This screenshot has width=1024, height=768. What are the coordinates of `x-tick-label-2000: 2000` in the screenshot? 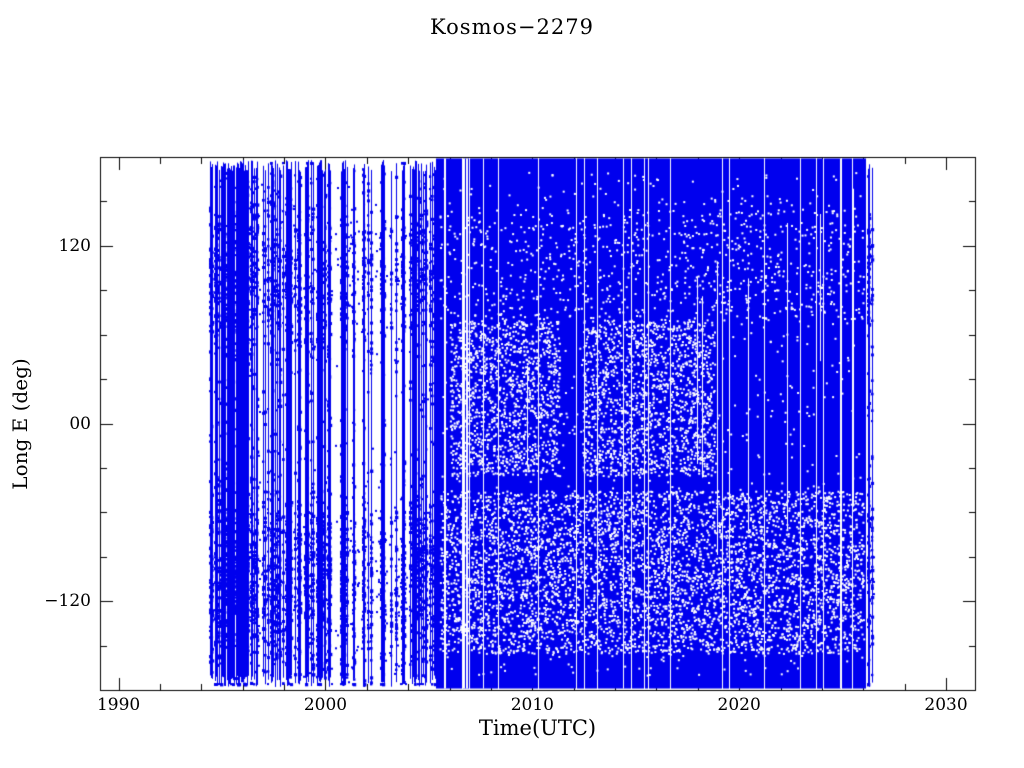 It's located at (325, 705).